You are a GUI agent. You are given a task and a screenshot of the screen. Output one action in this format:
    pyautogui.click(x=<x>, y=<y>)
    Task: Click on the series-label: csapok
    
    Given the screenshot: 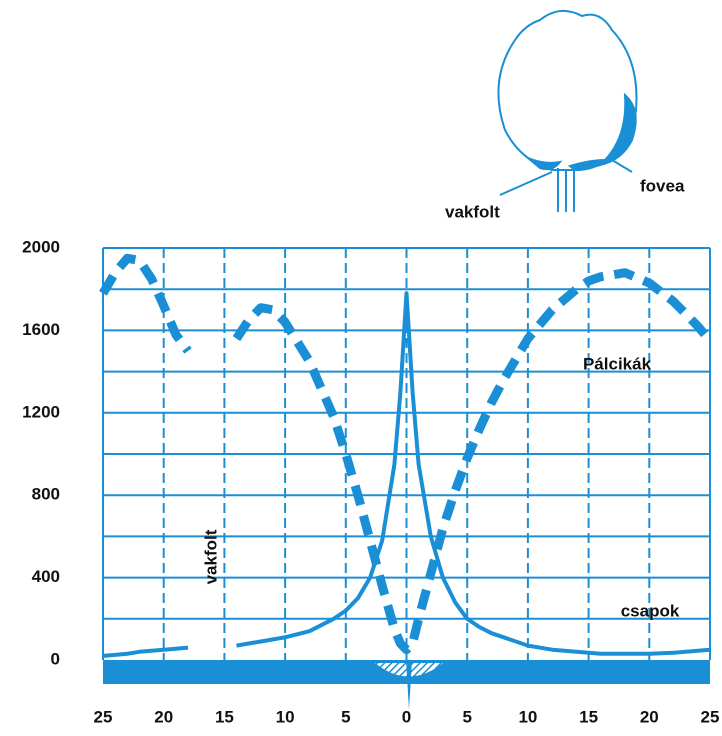 What is the action you would take?
    pyautogui.click(x=650, y=610)
    